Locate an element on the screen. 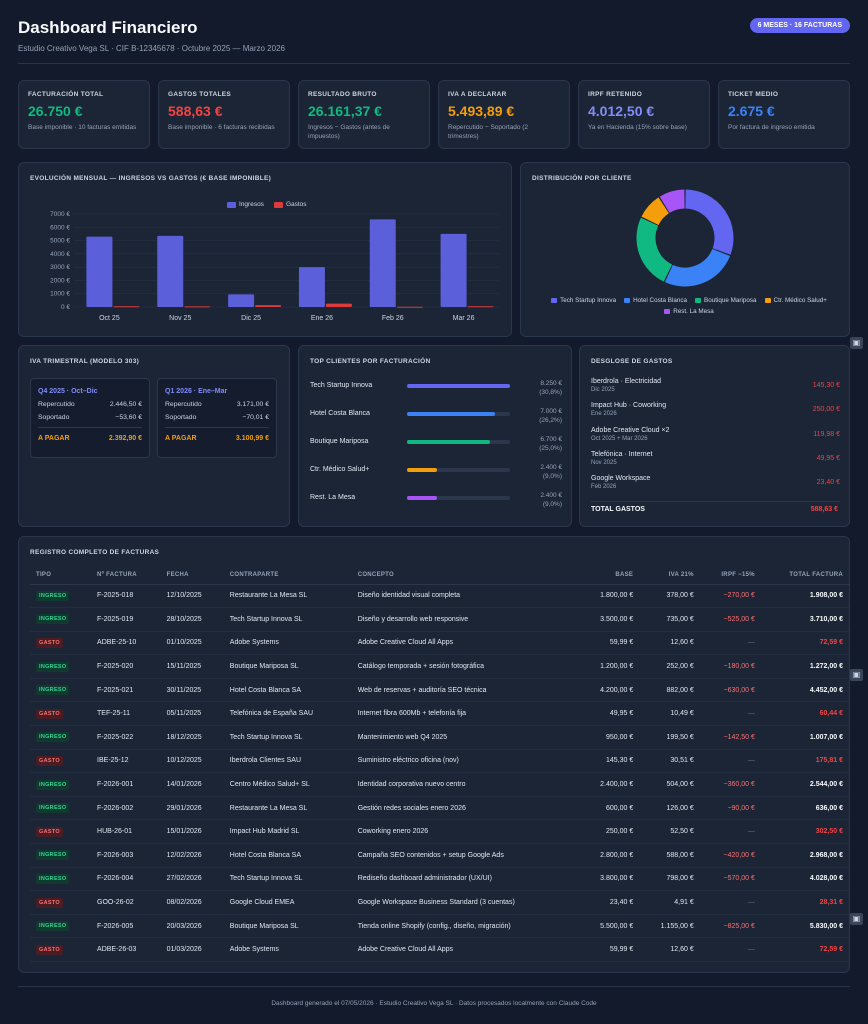 This screenshot has width=868, height=1024. kpi-value: 4.012,50 € is located at coordinates (621, 111).